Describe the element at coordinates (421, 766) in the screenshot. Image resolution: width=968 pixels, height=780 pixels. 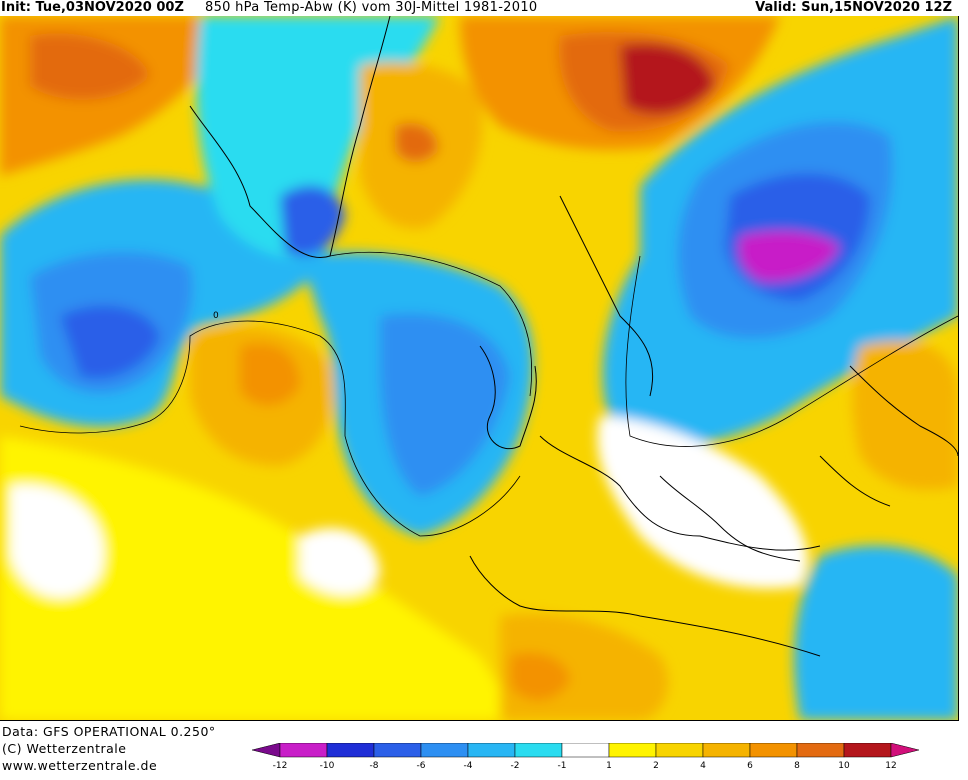
I see `legend-tick-label: -6` at that location.